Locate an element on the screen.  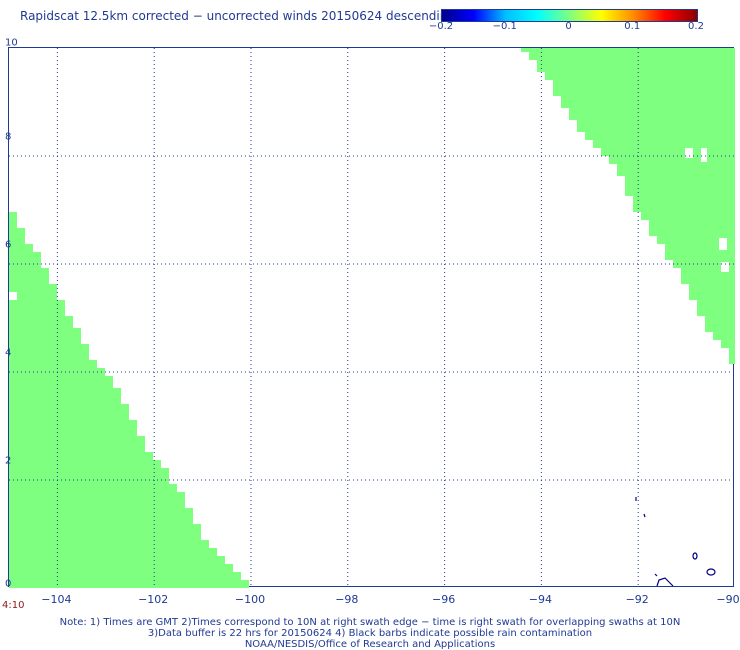
x-tick-label: −100 is located at coordinates (250, 599).